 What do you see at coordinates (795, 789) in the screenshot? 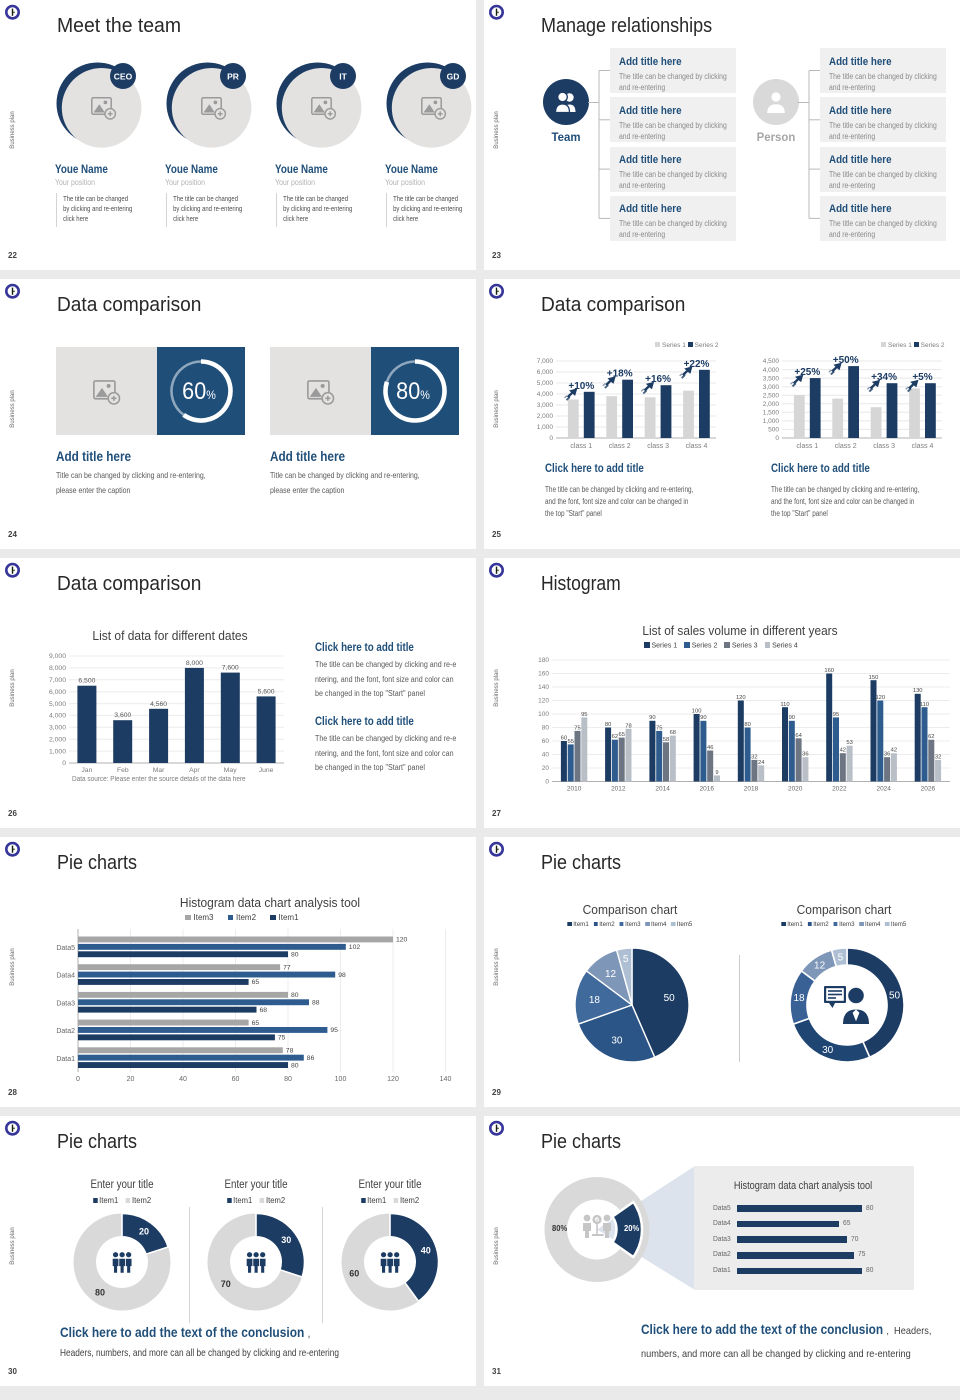
I see `svg-text: 2020` at bounding box center [795, 789].